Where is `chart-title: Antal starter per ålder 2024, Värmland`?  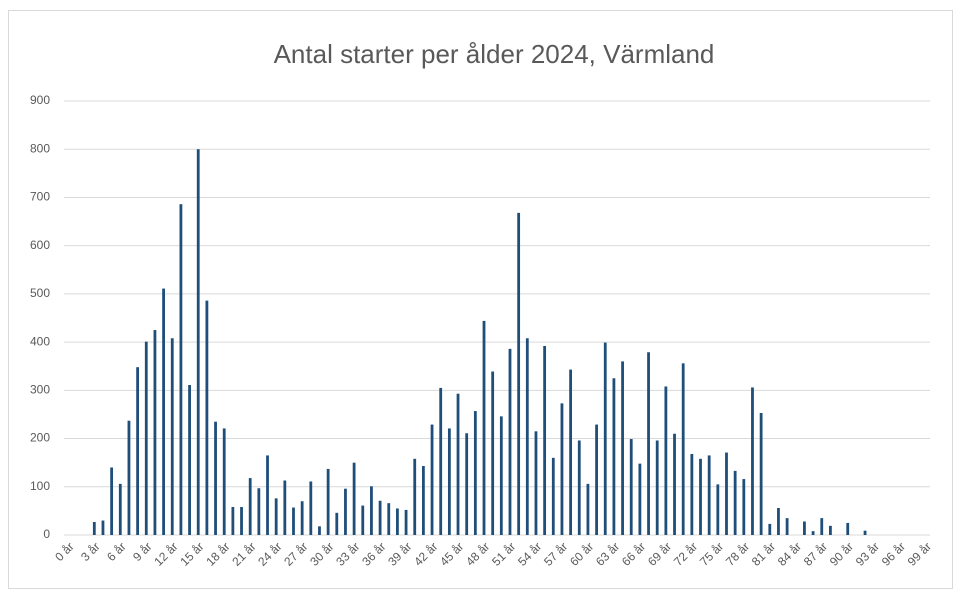
chart-title: Antal starter per ålder 2024, Värmland is located at coordinates (494, 54).